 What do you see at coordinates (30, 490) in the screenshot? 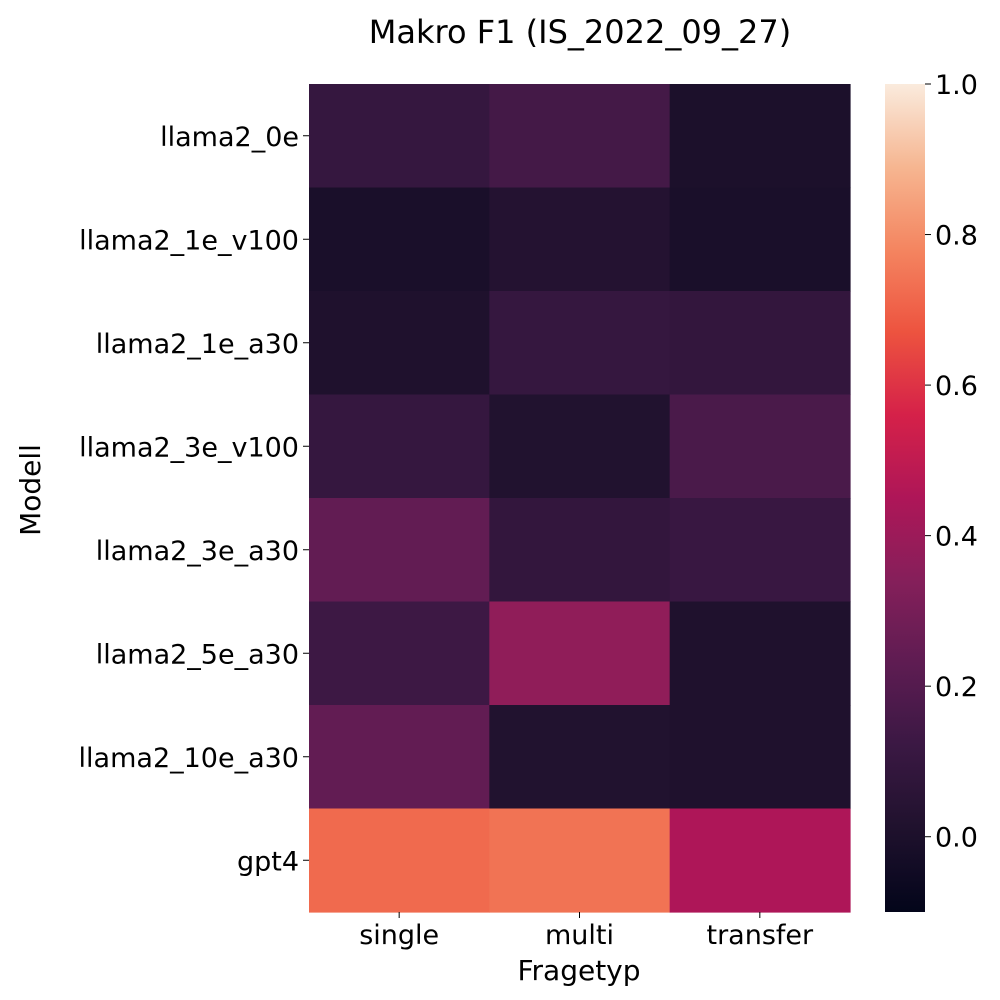
I see `y-axis-label: Modell` at bounding box center [30, 490].